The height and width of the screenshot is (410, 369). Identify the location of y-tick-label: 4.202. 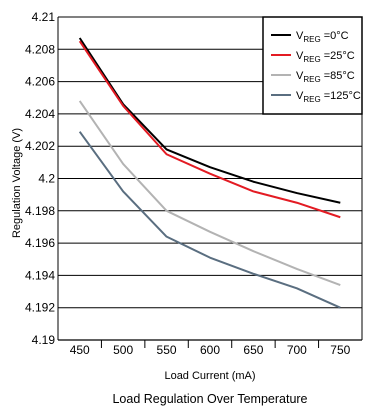
(40, 146).